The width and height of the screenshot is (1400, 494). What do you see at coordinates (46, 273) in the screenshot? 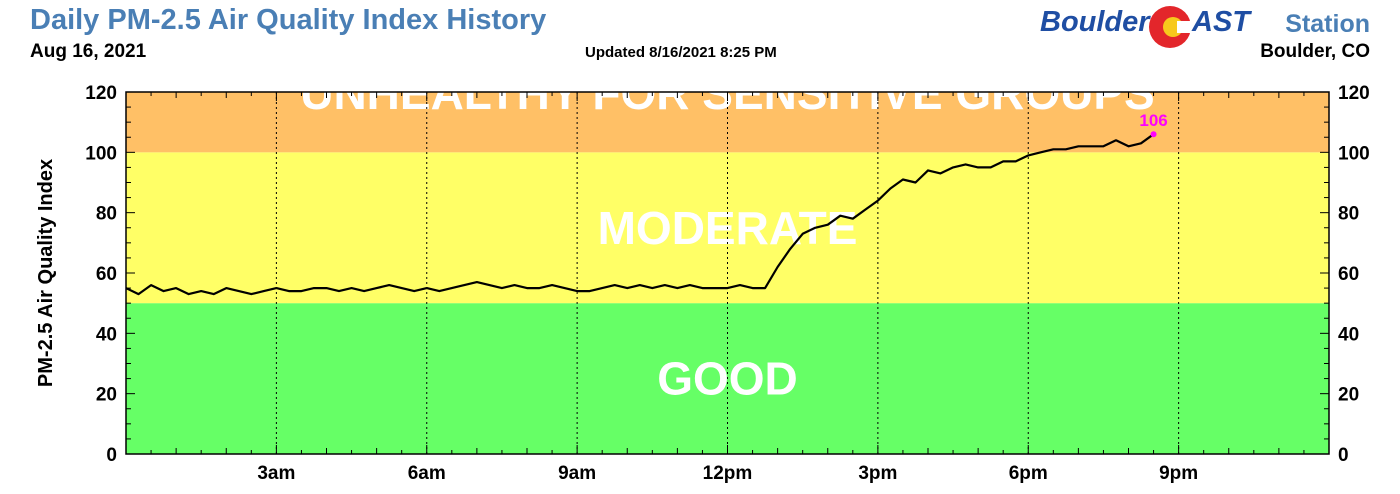
I see `y-axis-title: PM-2.5 Air Quality Index` at bounding box center [46, 273].